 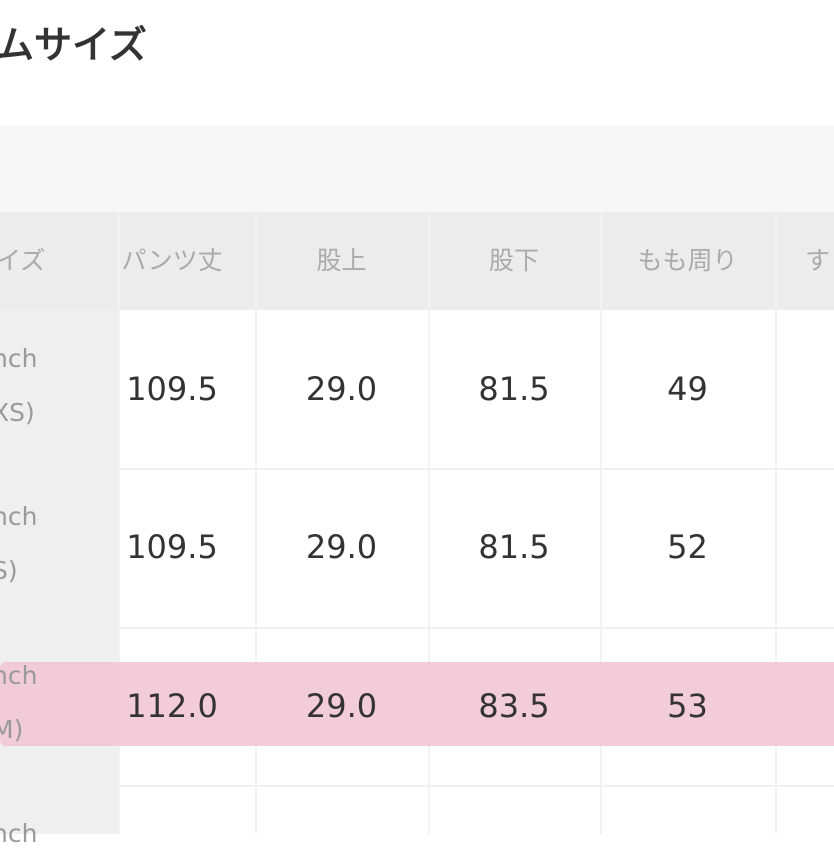 I want to click on size-column, so click(x=59, y=572).